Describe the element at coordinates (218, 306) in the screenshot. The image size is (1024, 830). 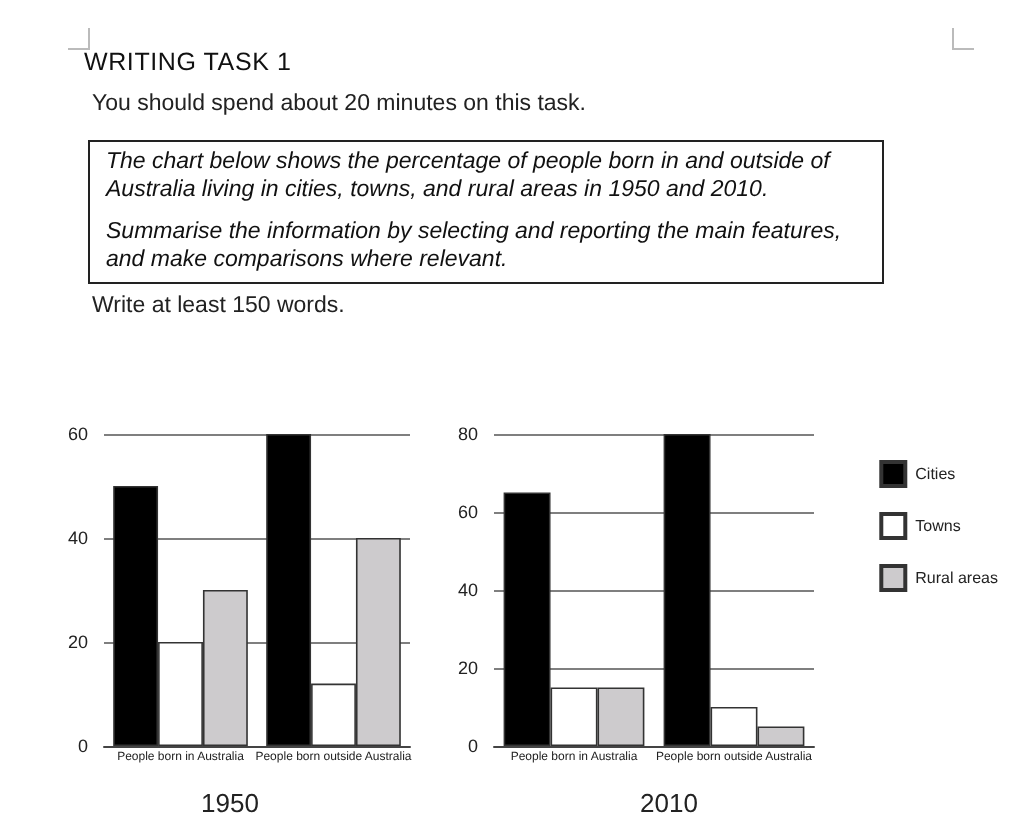
I see `text: Write at least 150 words.` at that location.